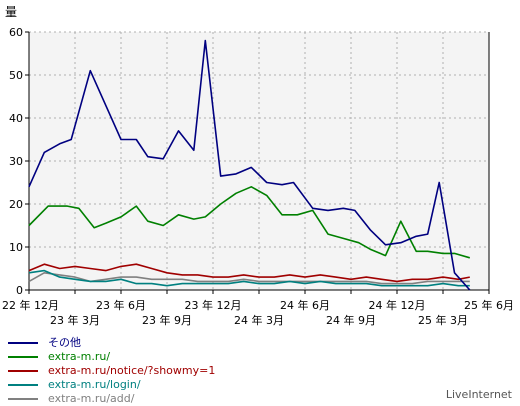  What do you see at coordinates (489, 305) in the screenshot?
I see `x-tick-label: 25 年 6月` at bounding box center [489, 305].